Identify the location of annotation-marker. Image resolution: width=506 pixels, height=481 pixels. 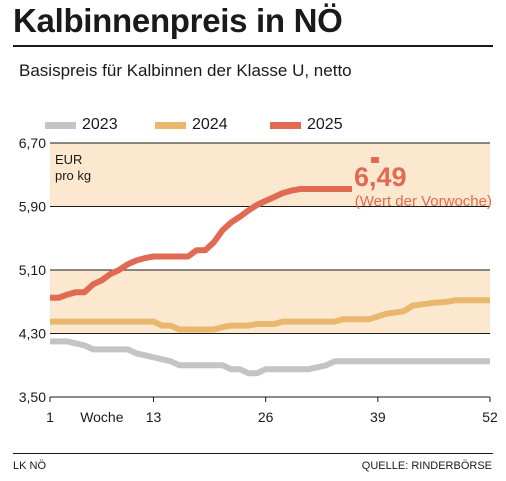
(374, 160).